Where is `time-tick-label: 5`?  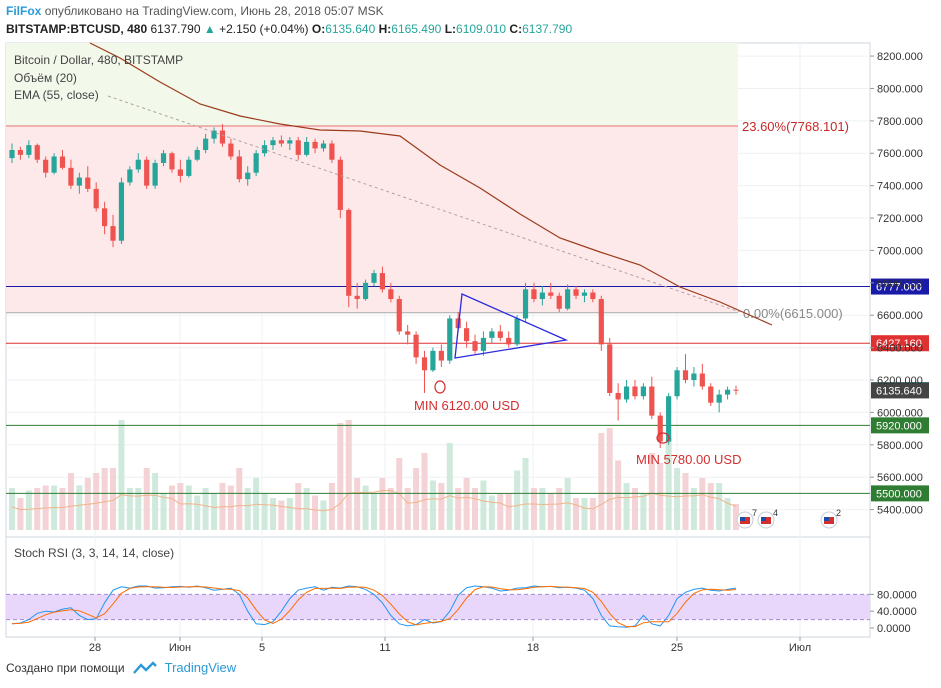 time-tick-label: 5 is located at coordinates (262, 648).